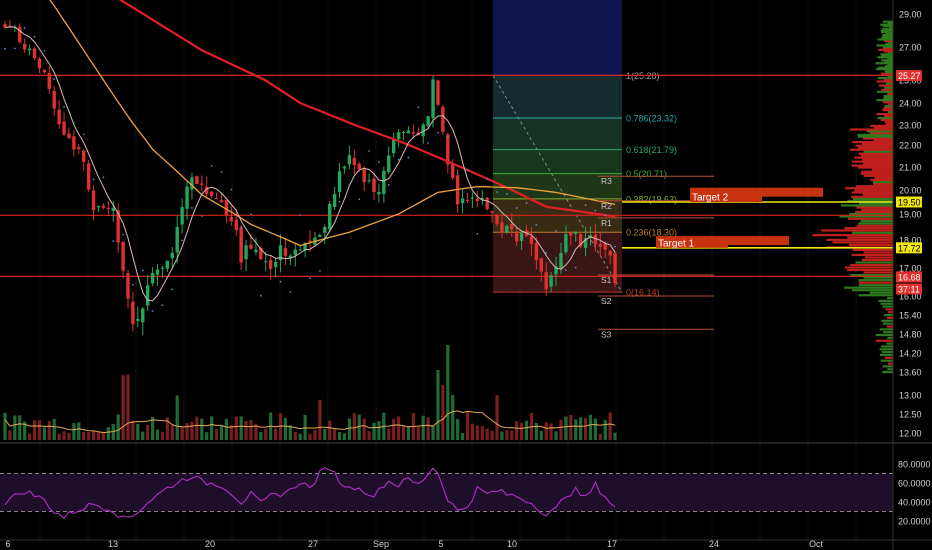 The height and width of the screenshot is (550, 932). Describe the element at coordinates (910, 316) in the screenshot. I see `price-tick-label: 15.40` at that location.